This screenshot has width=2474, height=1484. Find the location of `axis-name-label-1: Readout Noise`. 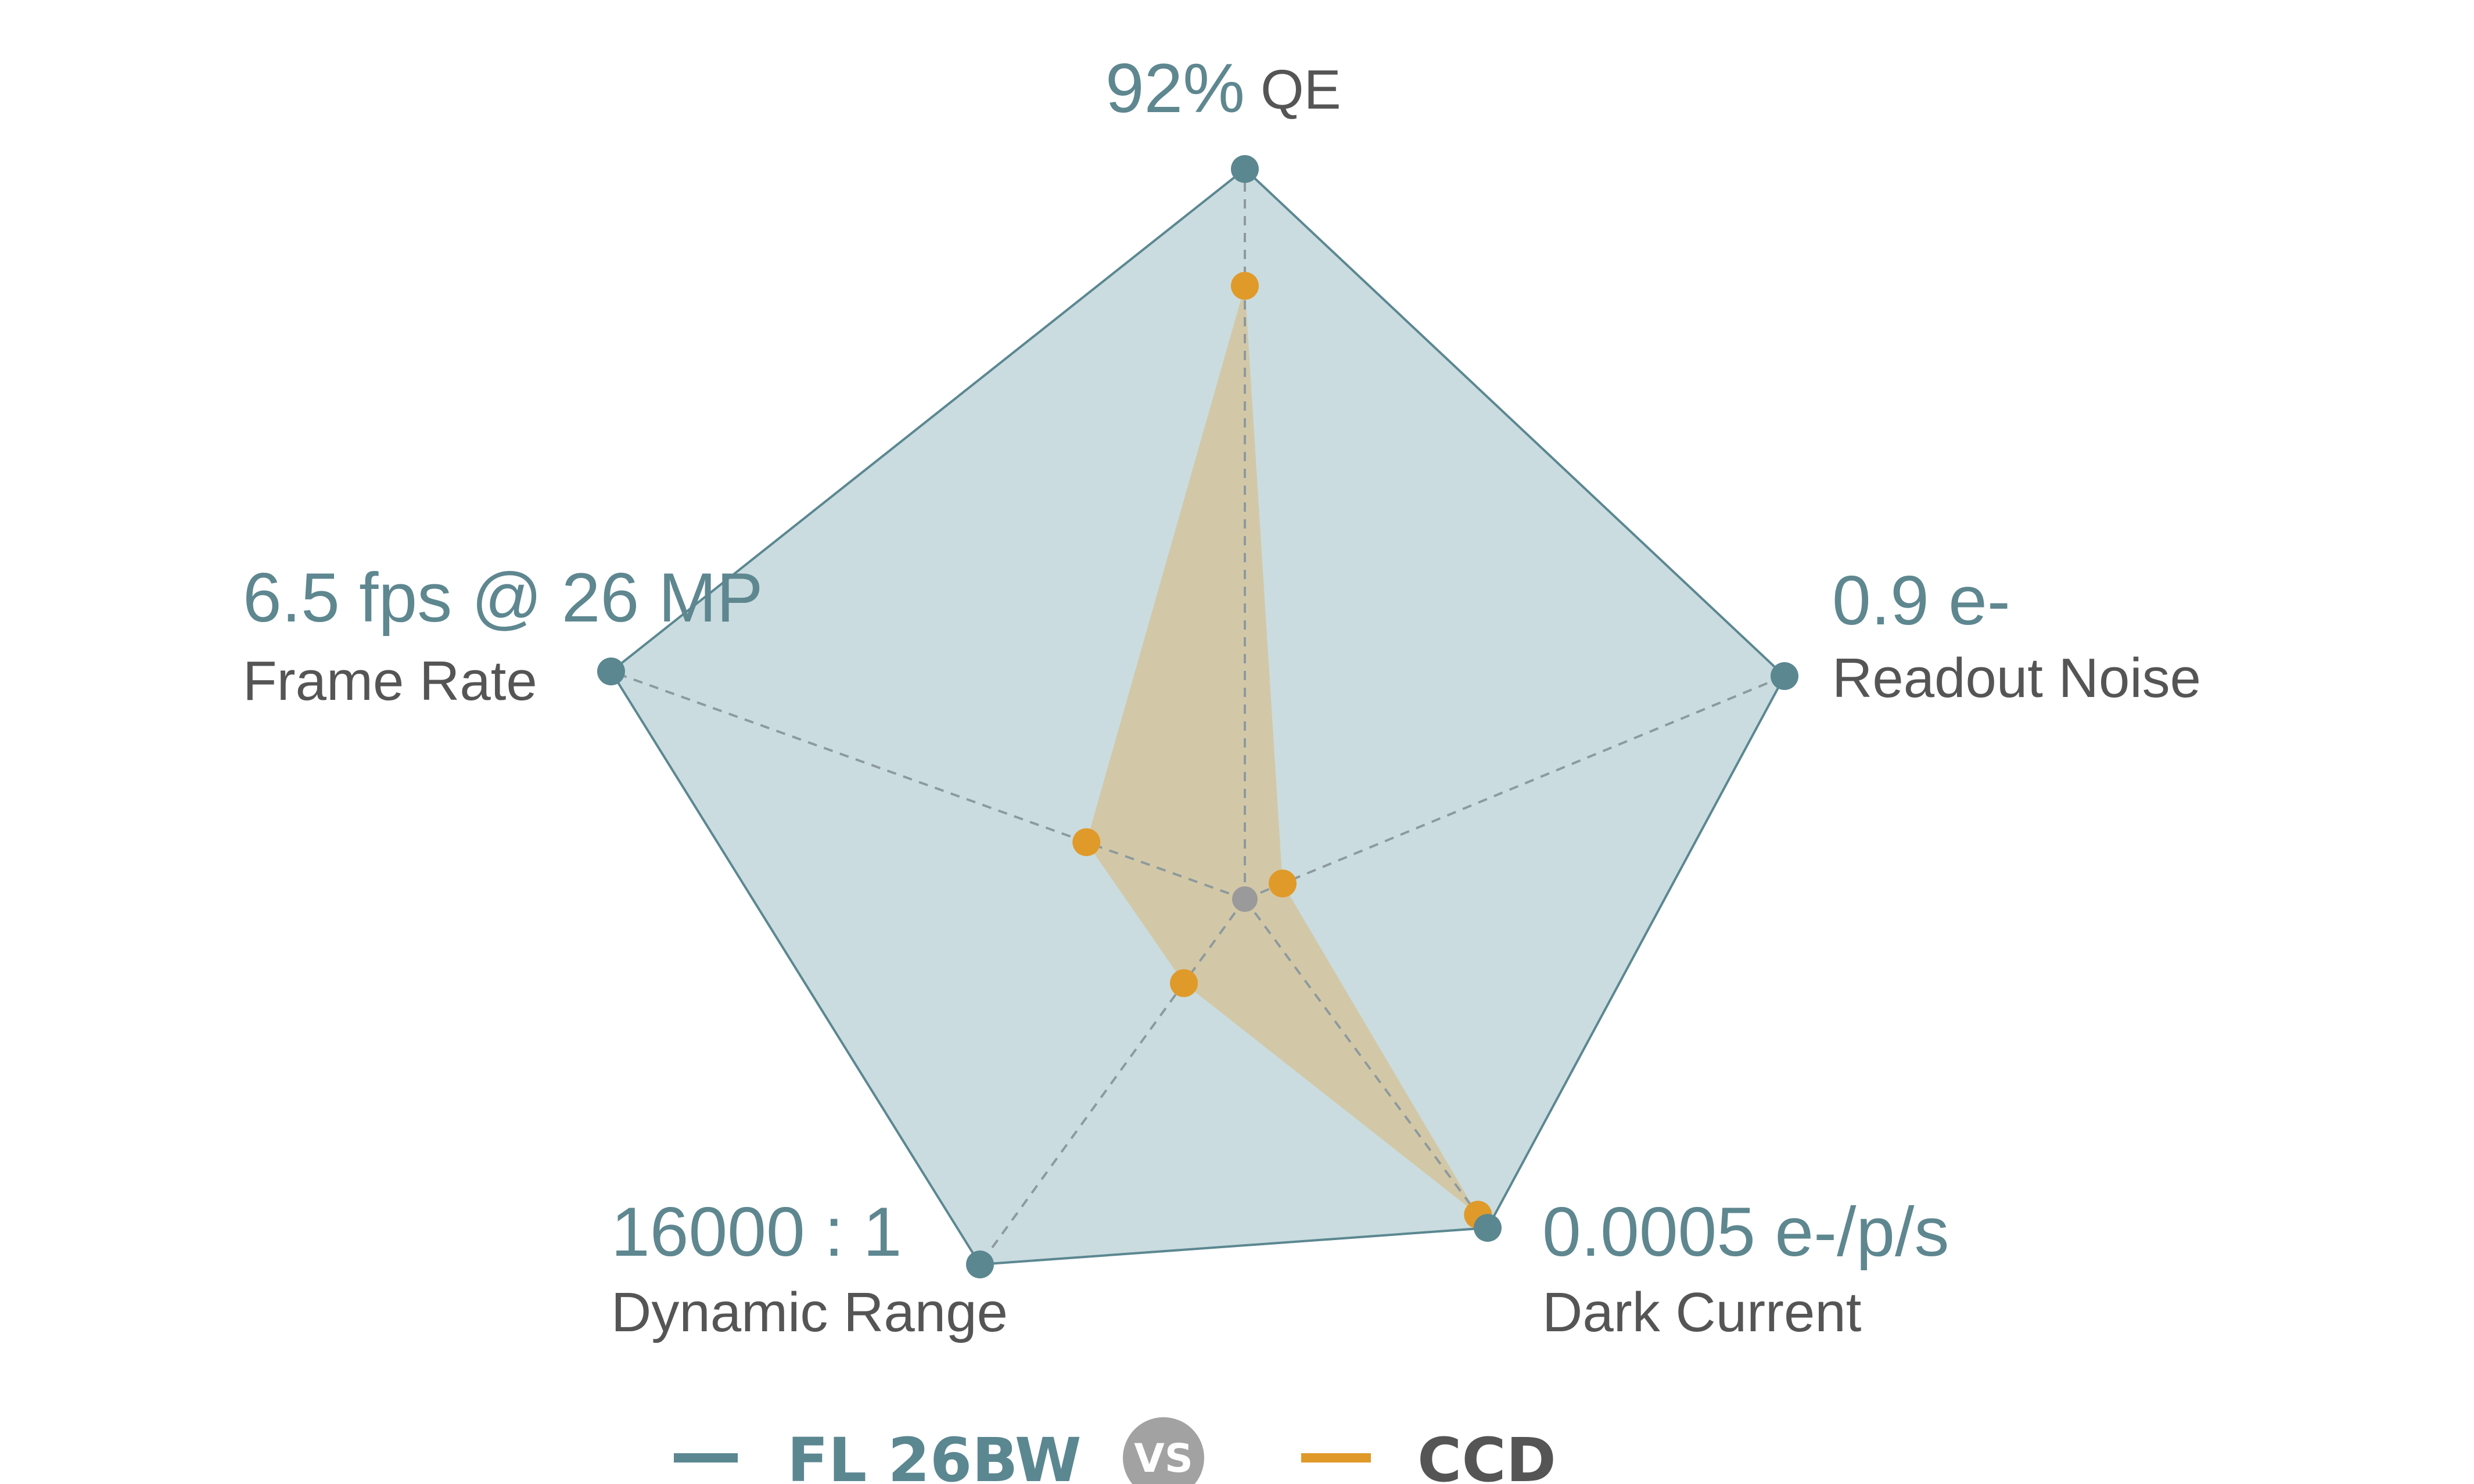

axis-name-label-1: Readout Noise is located at coordinates (2016, 678).